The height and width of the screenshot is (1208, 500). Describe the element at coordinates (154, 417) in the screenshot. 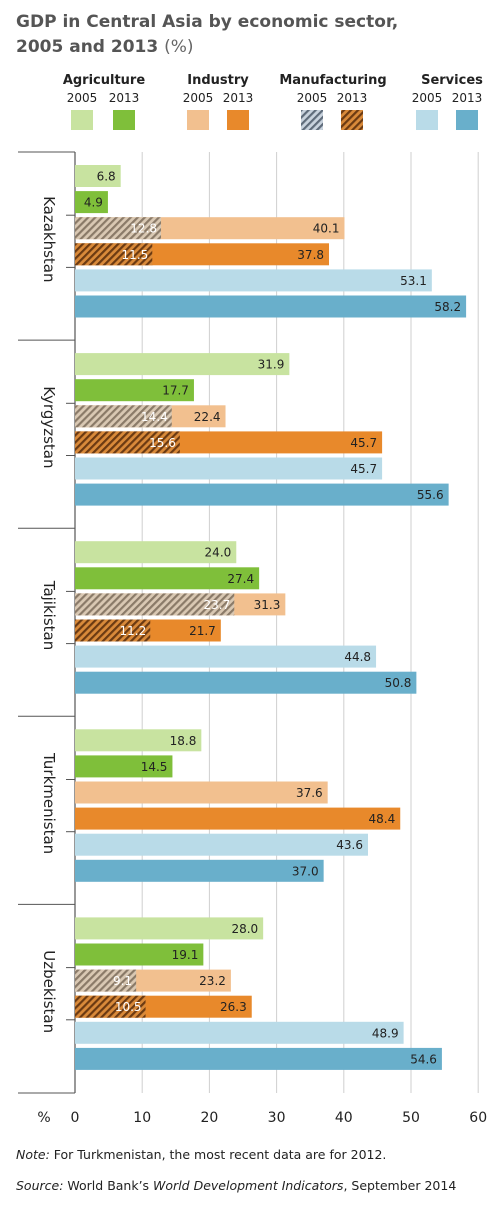

I see `label-kyrgyzstan-manufacturing-2005: 14.4` at that location.